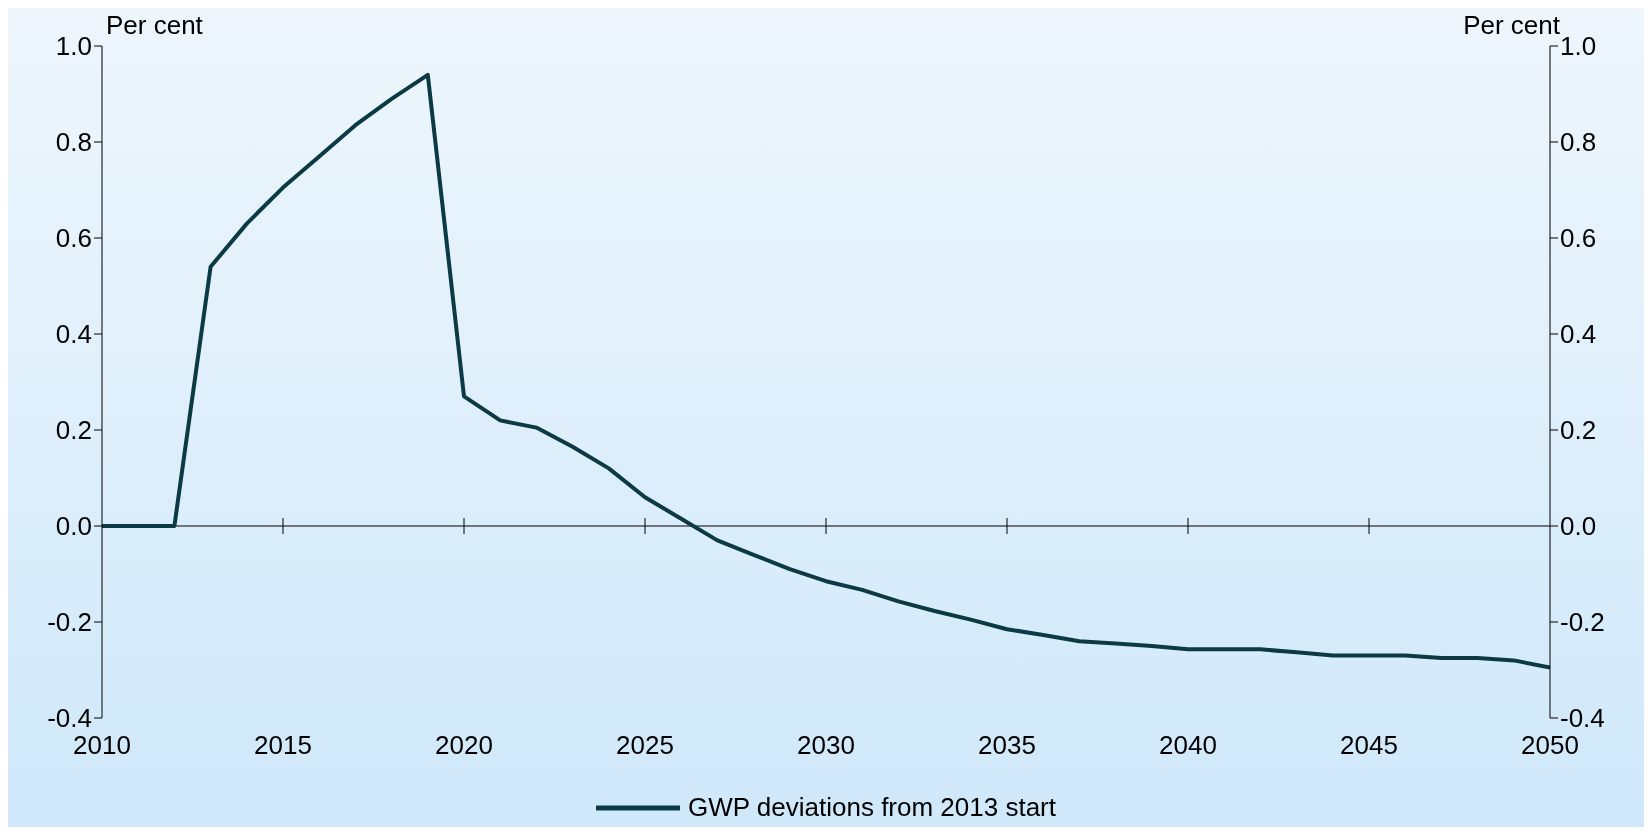  What do you see at coordinates (69, 622) in the screenshot?
I see `y-tick-label: -0.2` at bounding box center [69, 622].